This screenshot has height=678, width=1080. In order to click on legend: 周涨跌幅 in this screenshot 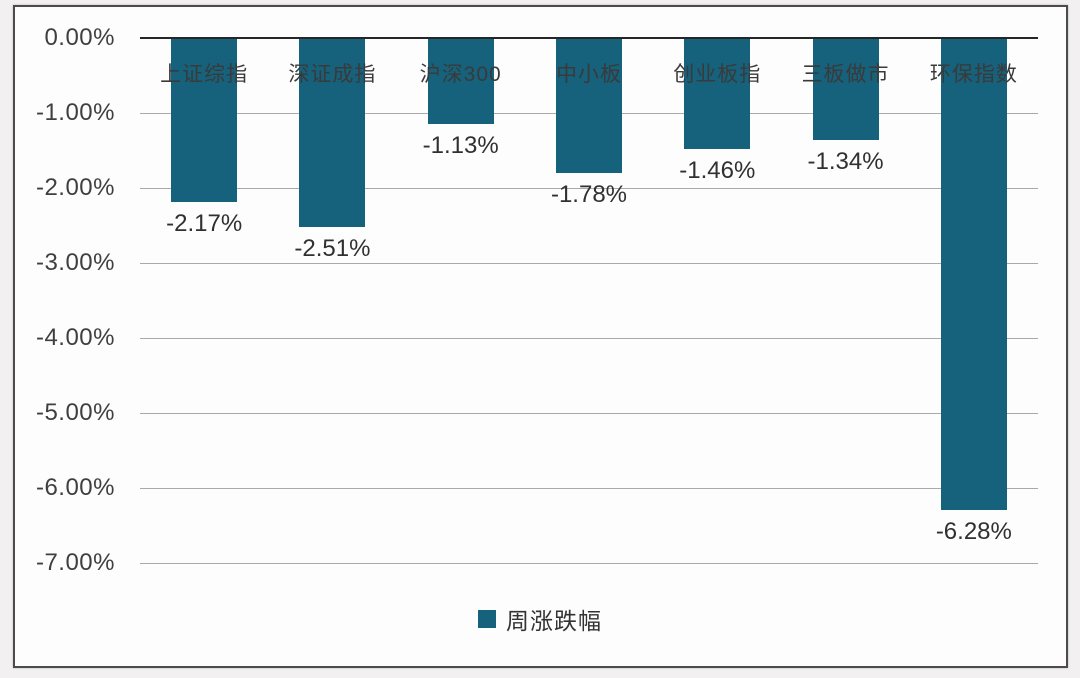, I will do `click(540, 619)`.